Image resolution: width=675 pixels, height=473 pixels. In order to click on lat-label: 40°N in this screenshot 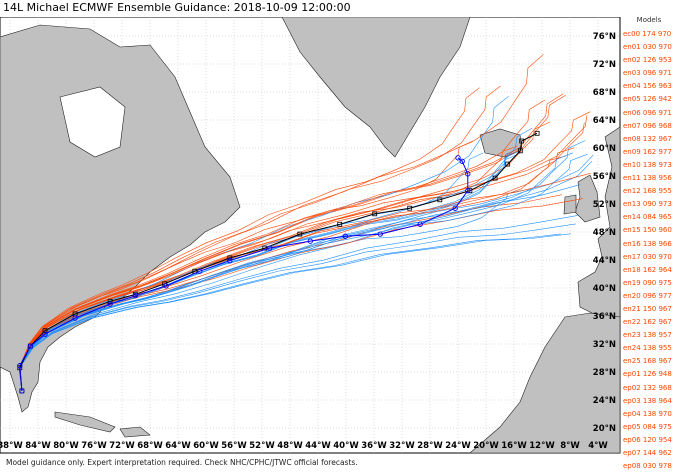, I will do `click(604, 289)`.